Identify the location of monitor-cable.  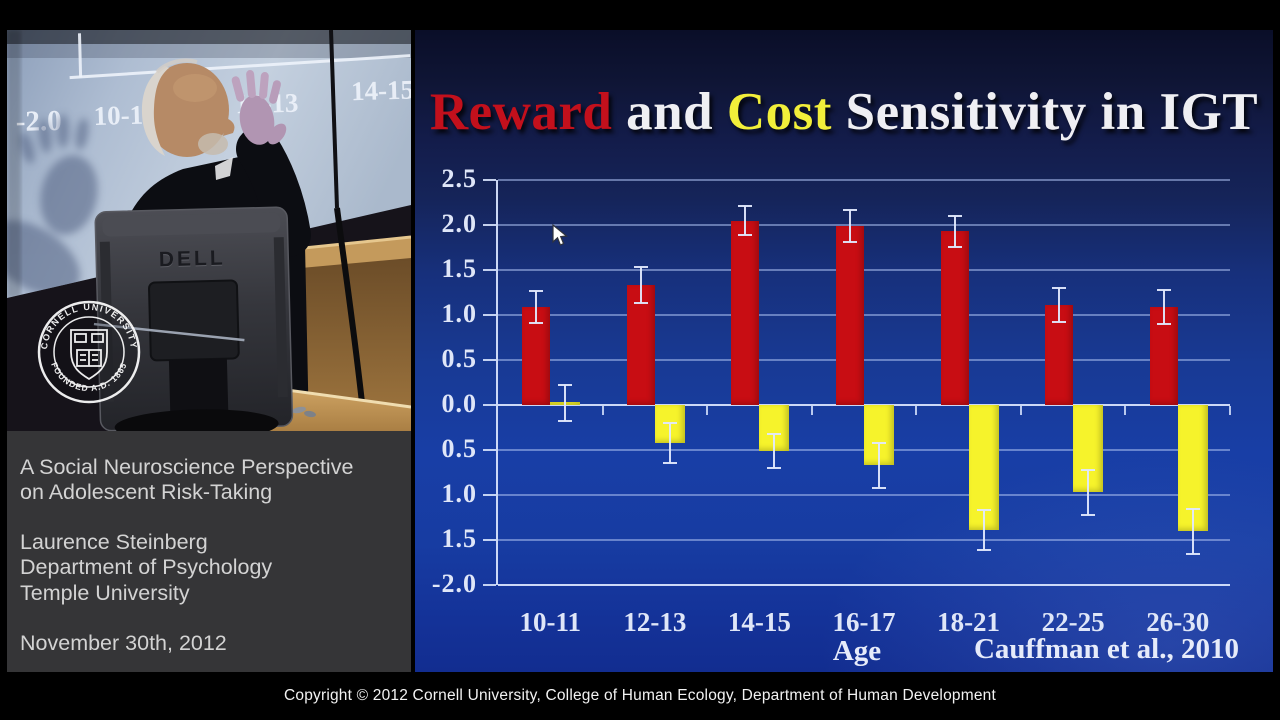
(169, 332).